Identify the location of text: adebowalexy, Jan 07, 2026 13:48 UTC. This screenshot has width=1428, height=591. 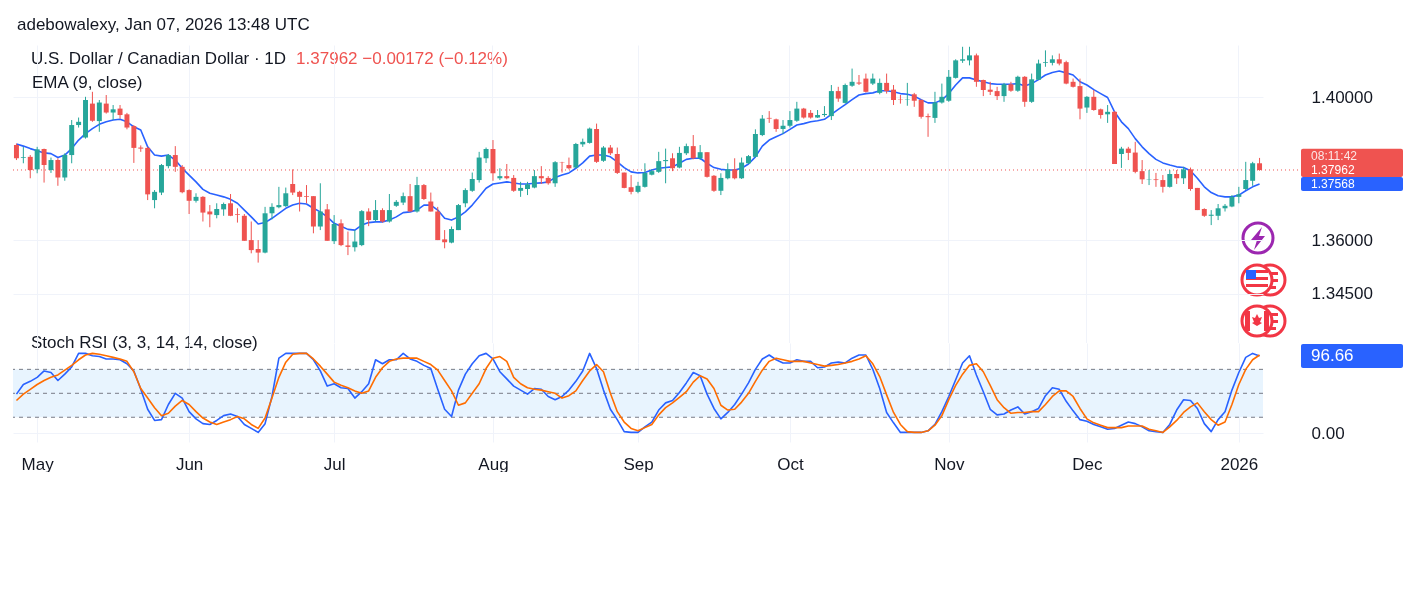
(163, 25).